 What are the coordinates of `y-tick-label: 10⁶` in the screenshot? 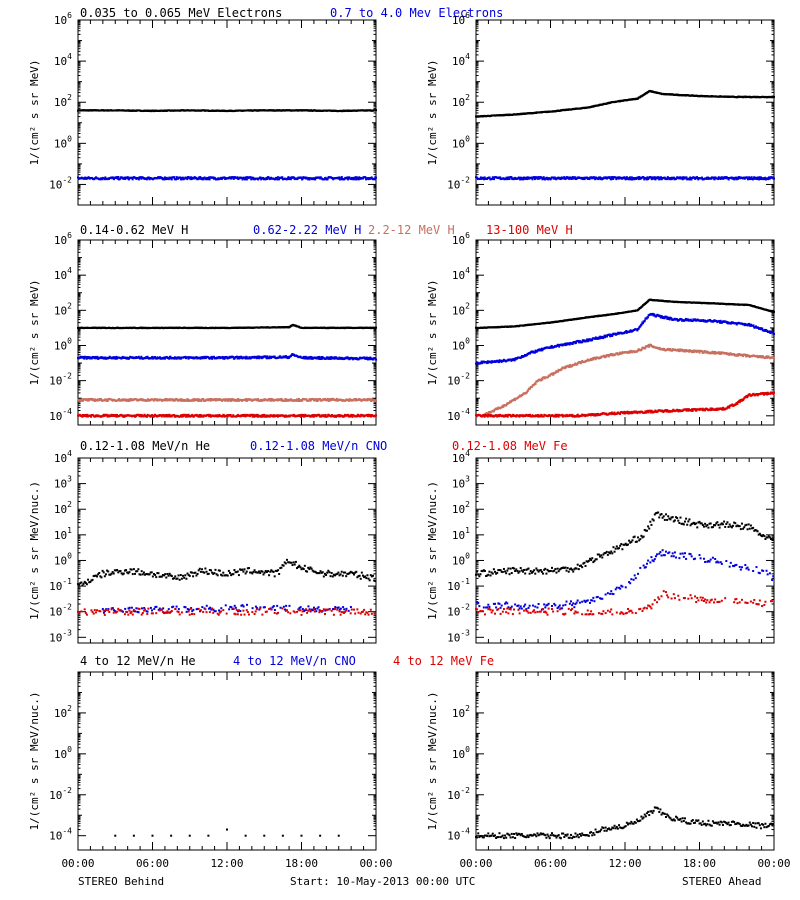 It's located at (63, 239).